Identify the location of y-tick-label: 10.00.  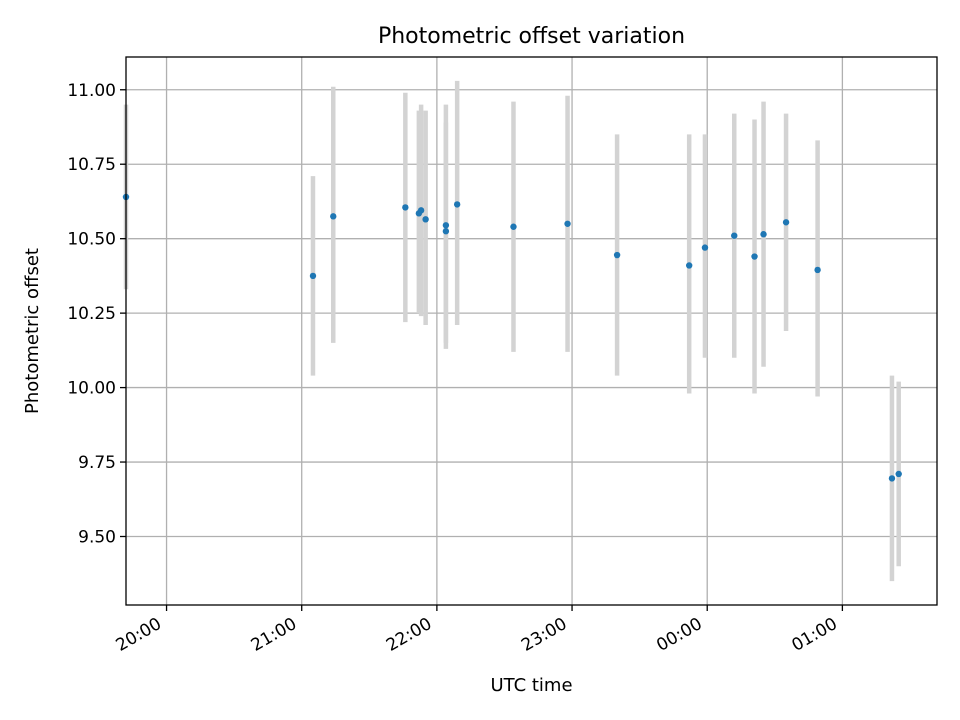
(91, 389).